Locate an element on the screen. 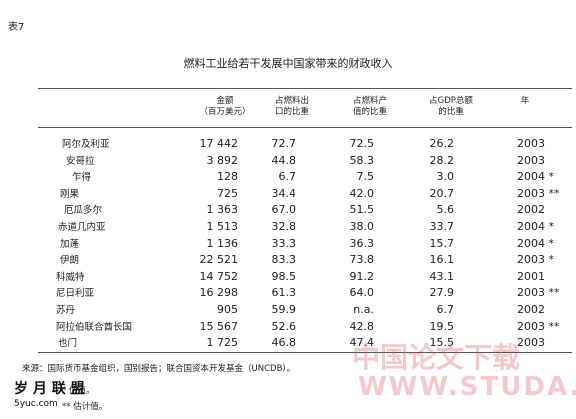 The height and width of the screenshot is (419, 576). value-cell: 26.2 is located at coordinates (442, 143).